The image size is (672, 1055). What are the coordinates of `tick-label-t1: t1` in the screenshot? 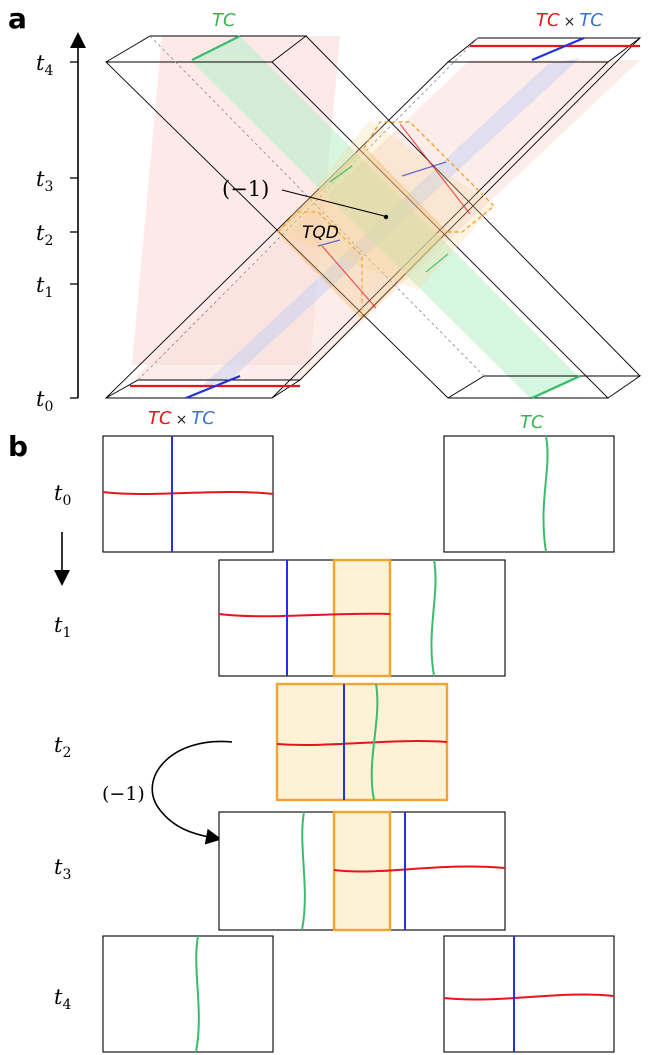 It's located at (44, 287).